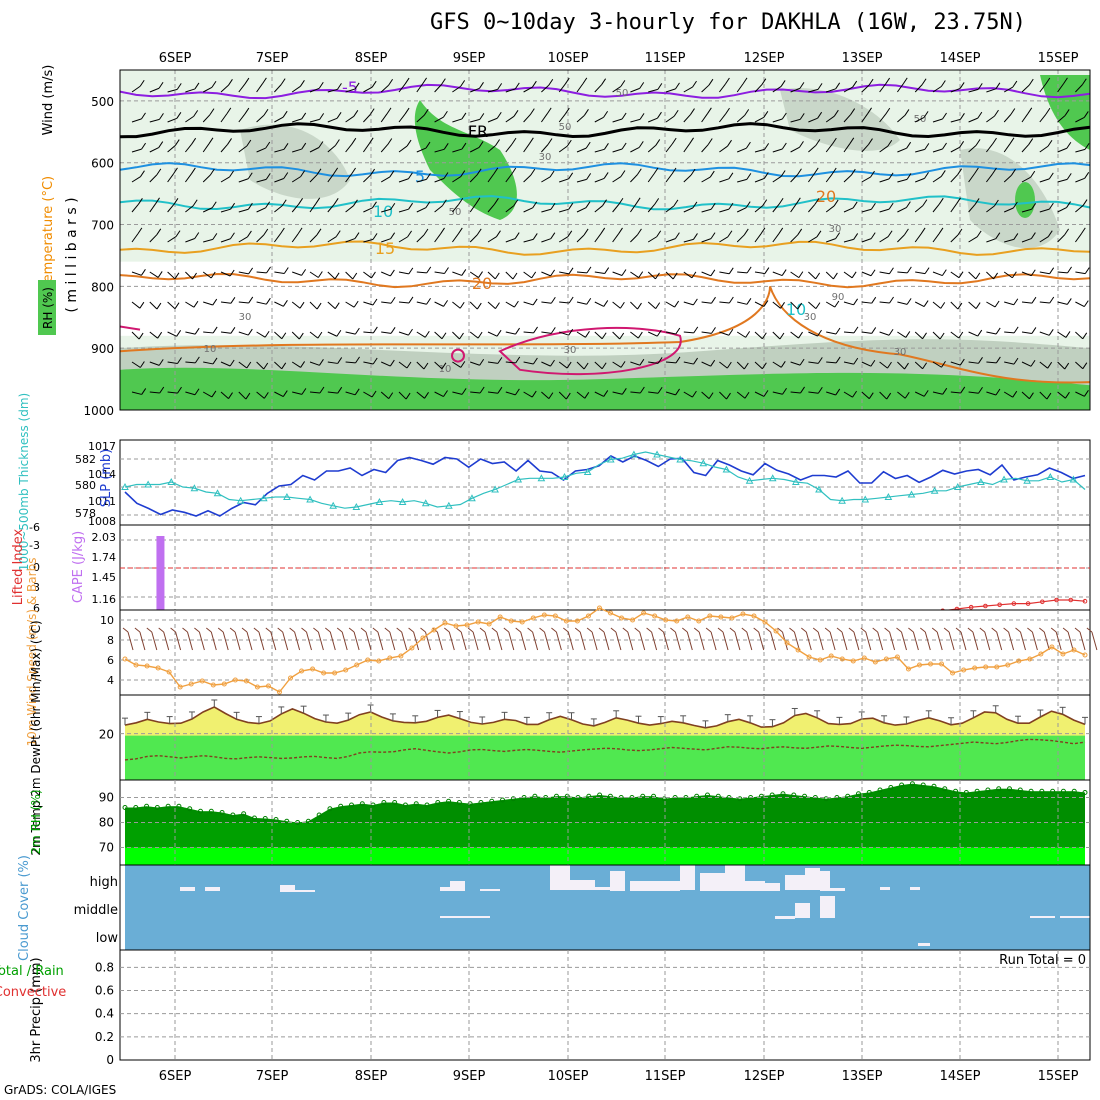  I want to click on dewpt-fill, so click(605, 757).